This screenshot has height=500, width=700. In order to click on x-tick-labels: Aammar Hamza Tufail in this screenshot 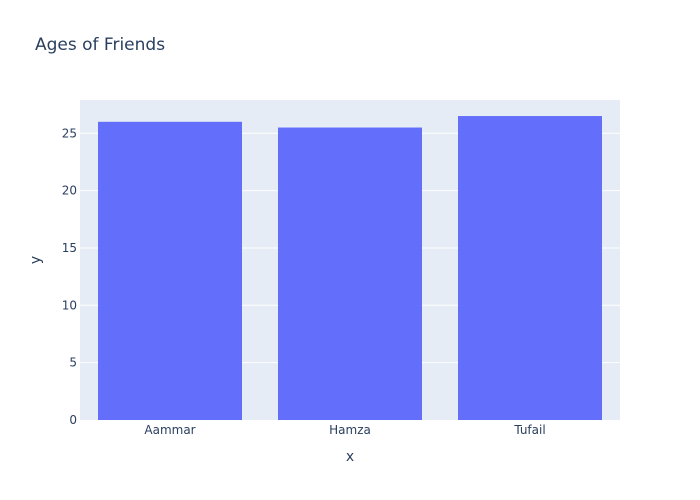, I will do `click(344, 430)`.